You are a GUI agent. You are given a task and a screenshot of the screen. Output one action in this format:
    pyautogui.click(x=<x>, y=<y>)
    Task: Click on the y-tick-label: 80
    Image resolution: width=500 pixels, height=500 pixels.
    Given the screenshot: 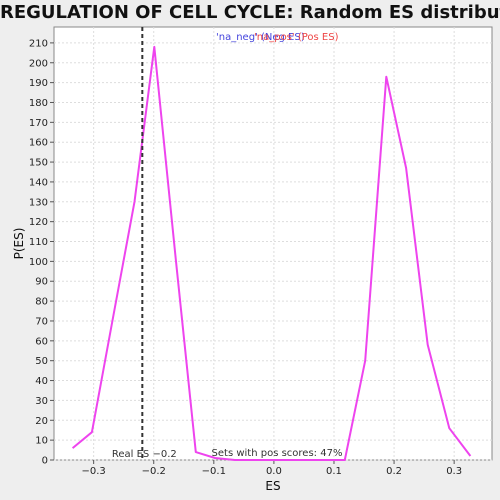 What is the action you would take?
    pyautogui.click(x=41, y=302)
    